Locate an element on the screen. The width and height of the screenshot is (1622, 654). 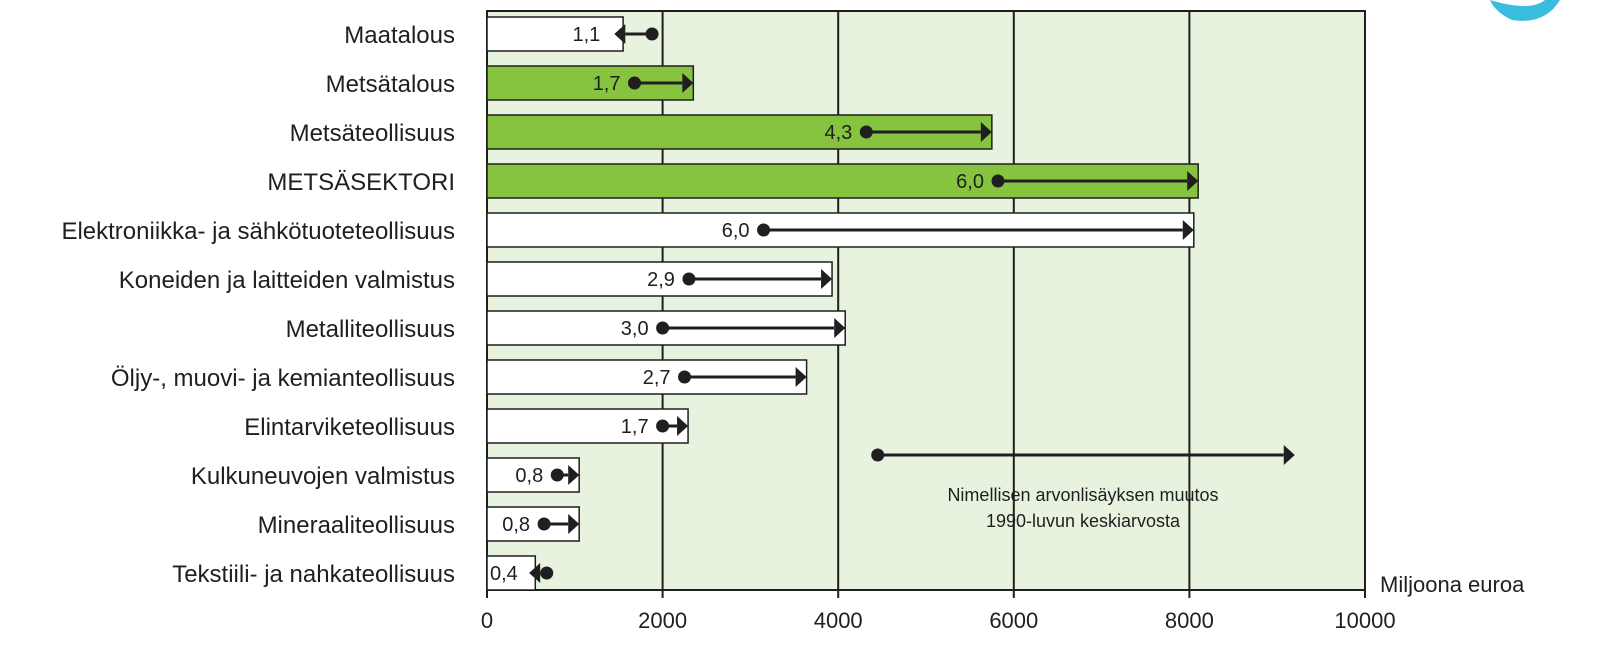
value-label: 1,1 is located at coordinates (586, 35).